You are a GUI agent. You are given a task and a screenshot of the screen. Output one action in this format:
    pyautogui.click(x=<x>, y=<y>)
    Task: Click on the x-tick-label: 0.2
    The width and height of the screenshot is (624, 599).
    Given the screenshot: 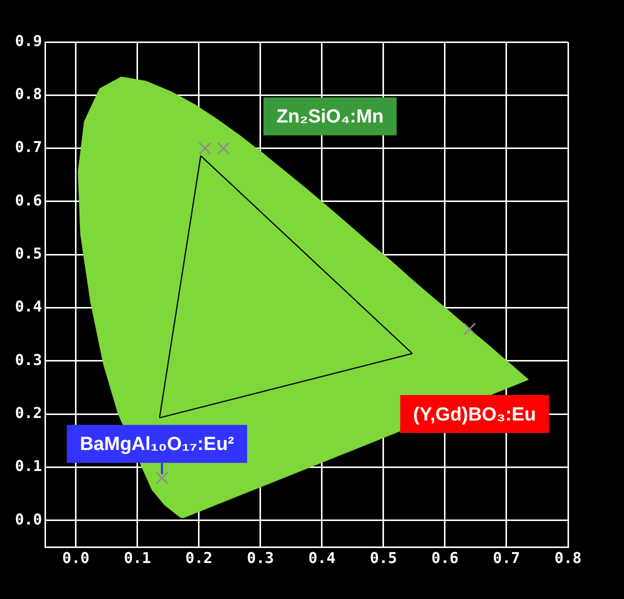 What is the action you would take?
    pyautogui.click(x=198, y=557)
    